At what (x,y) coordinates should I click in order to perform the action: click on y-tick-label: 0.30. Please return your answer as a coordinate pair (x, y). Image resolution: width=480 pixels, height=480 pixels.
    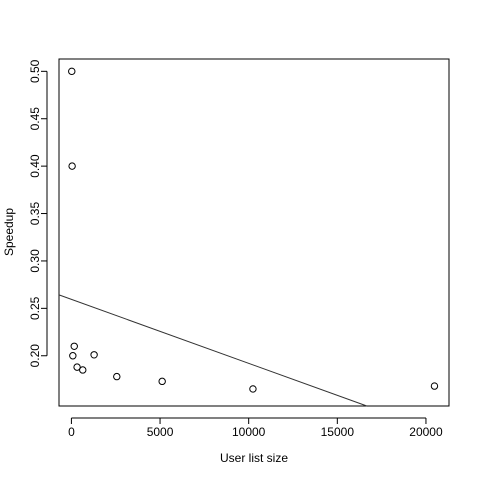
    Looking at the image, I should click on (35, 261).